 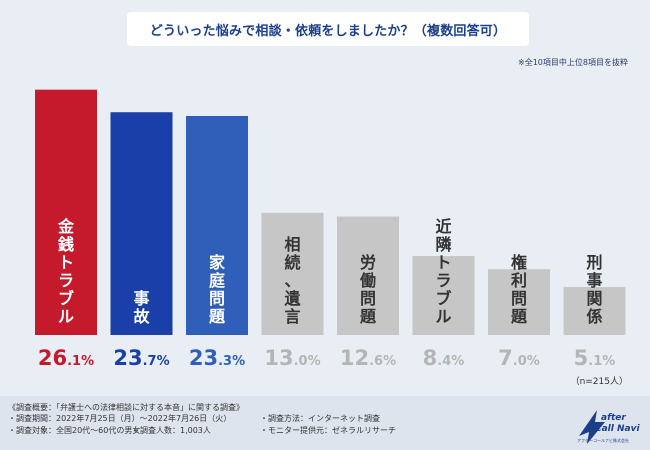 I want to click on value-label: 7.0%, so click(x=519, y=358).